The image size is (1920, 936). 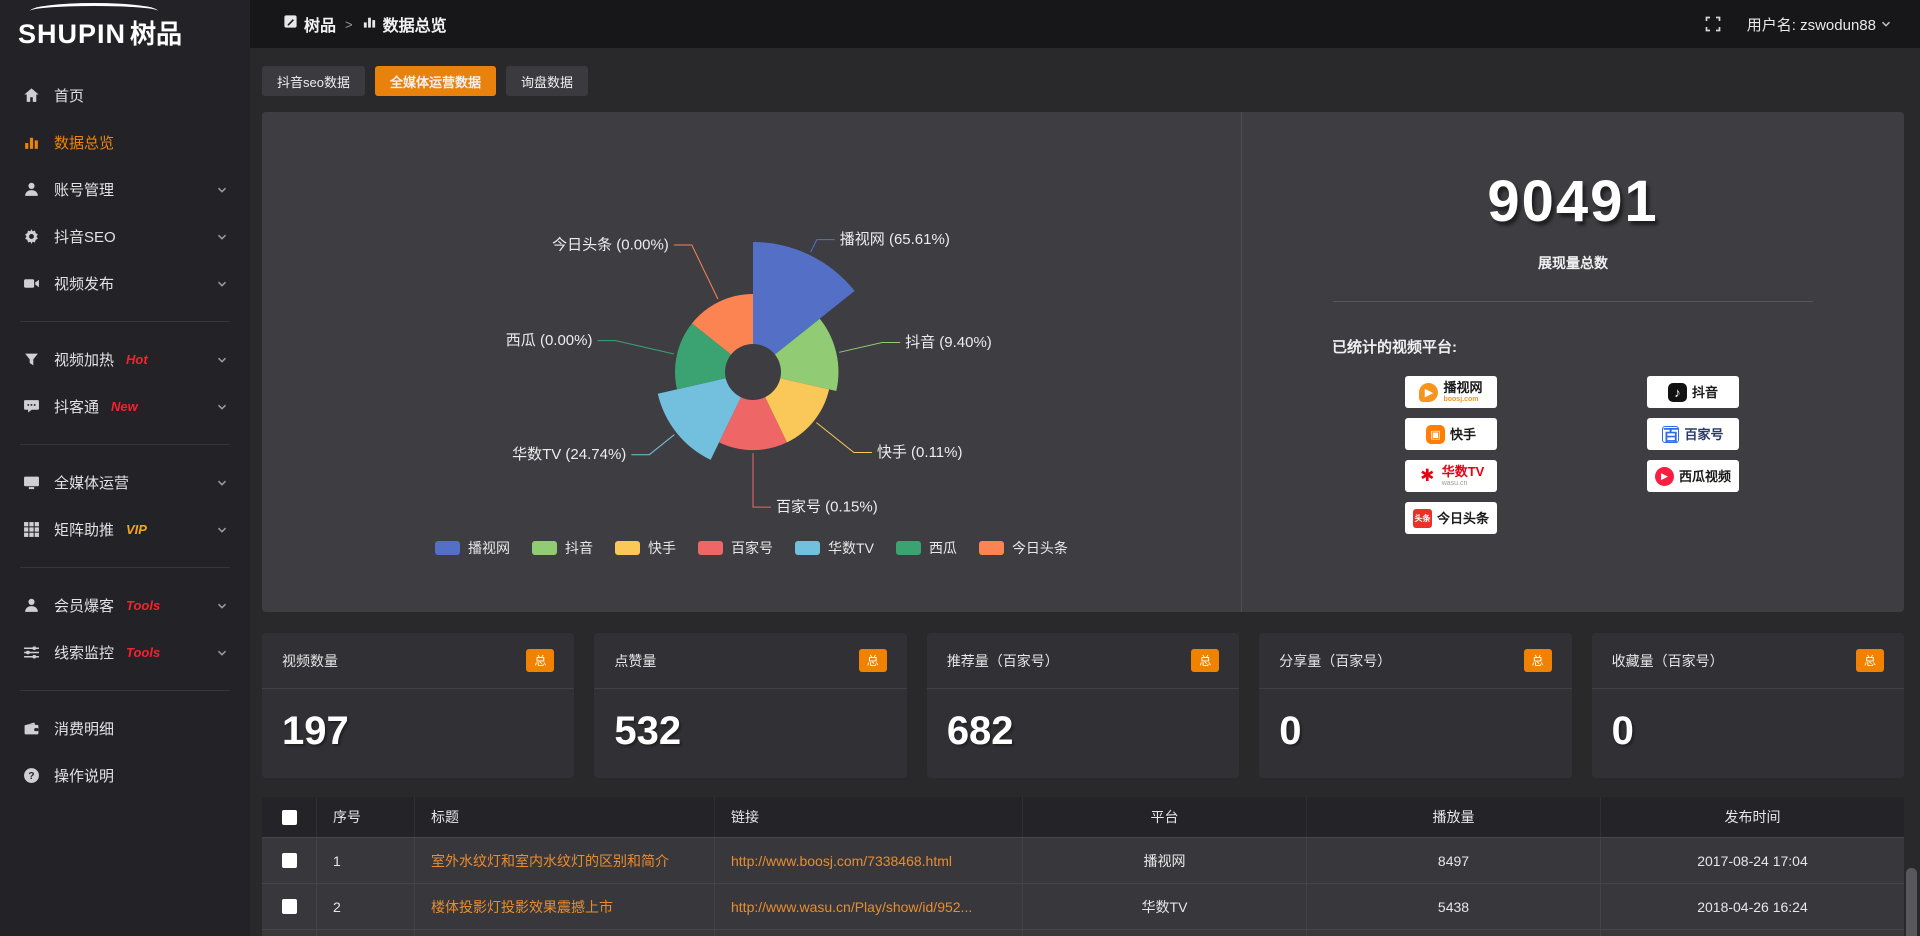 What do you see at coordinates (125, 95) in the screenshot?
I see `sidebar-item-首页: 首页` at bounding box center [125, 95].